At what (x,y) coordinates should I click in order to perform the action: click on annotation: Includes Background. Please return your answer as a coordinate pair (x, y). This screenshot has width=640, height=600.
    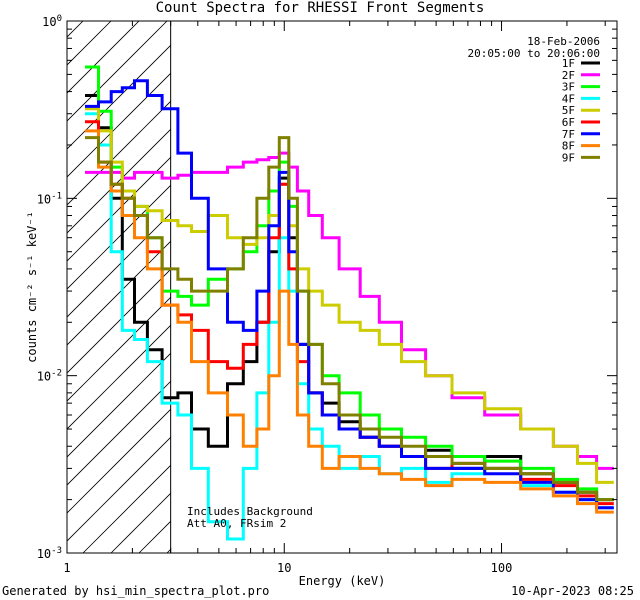
    Looking at the image, I should click on (250, 511).